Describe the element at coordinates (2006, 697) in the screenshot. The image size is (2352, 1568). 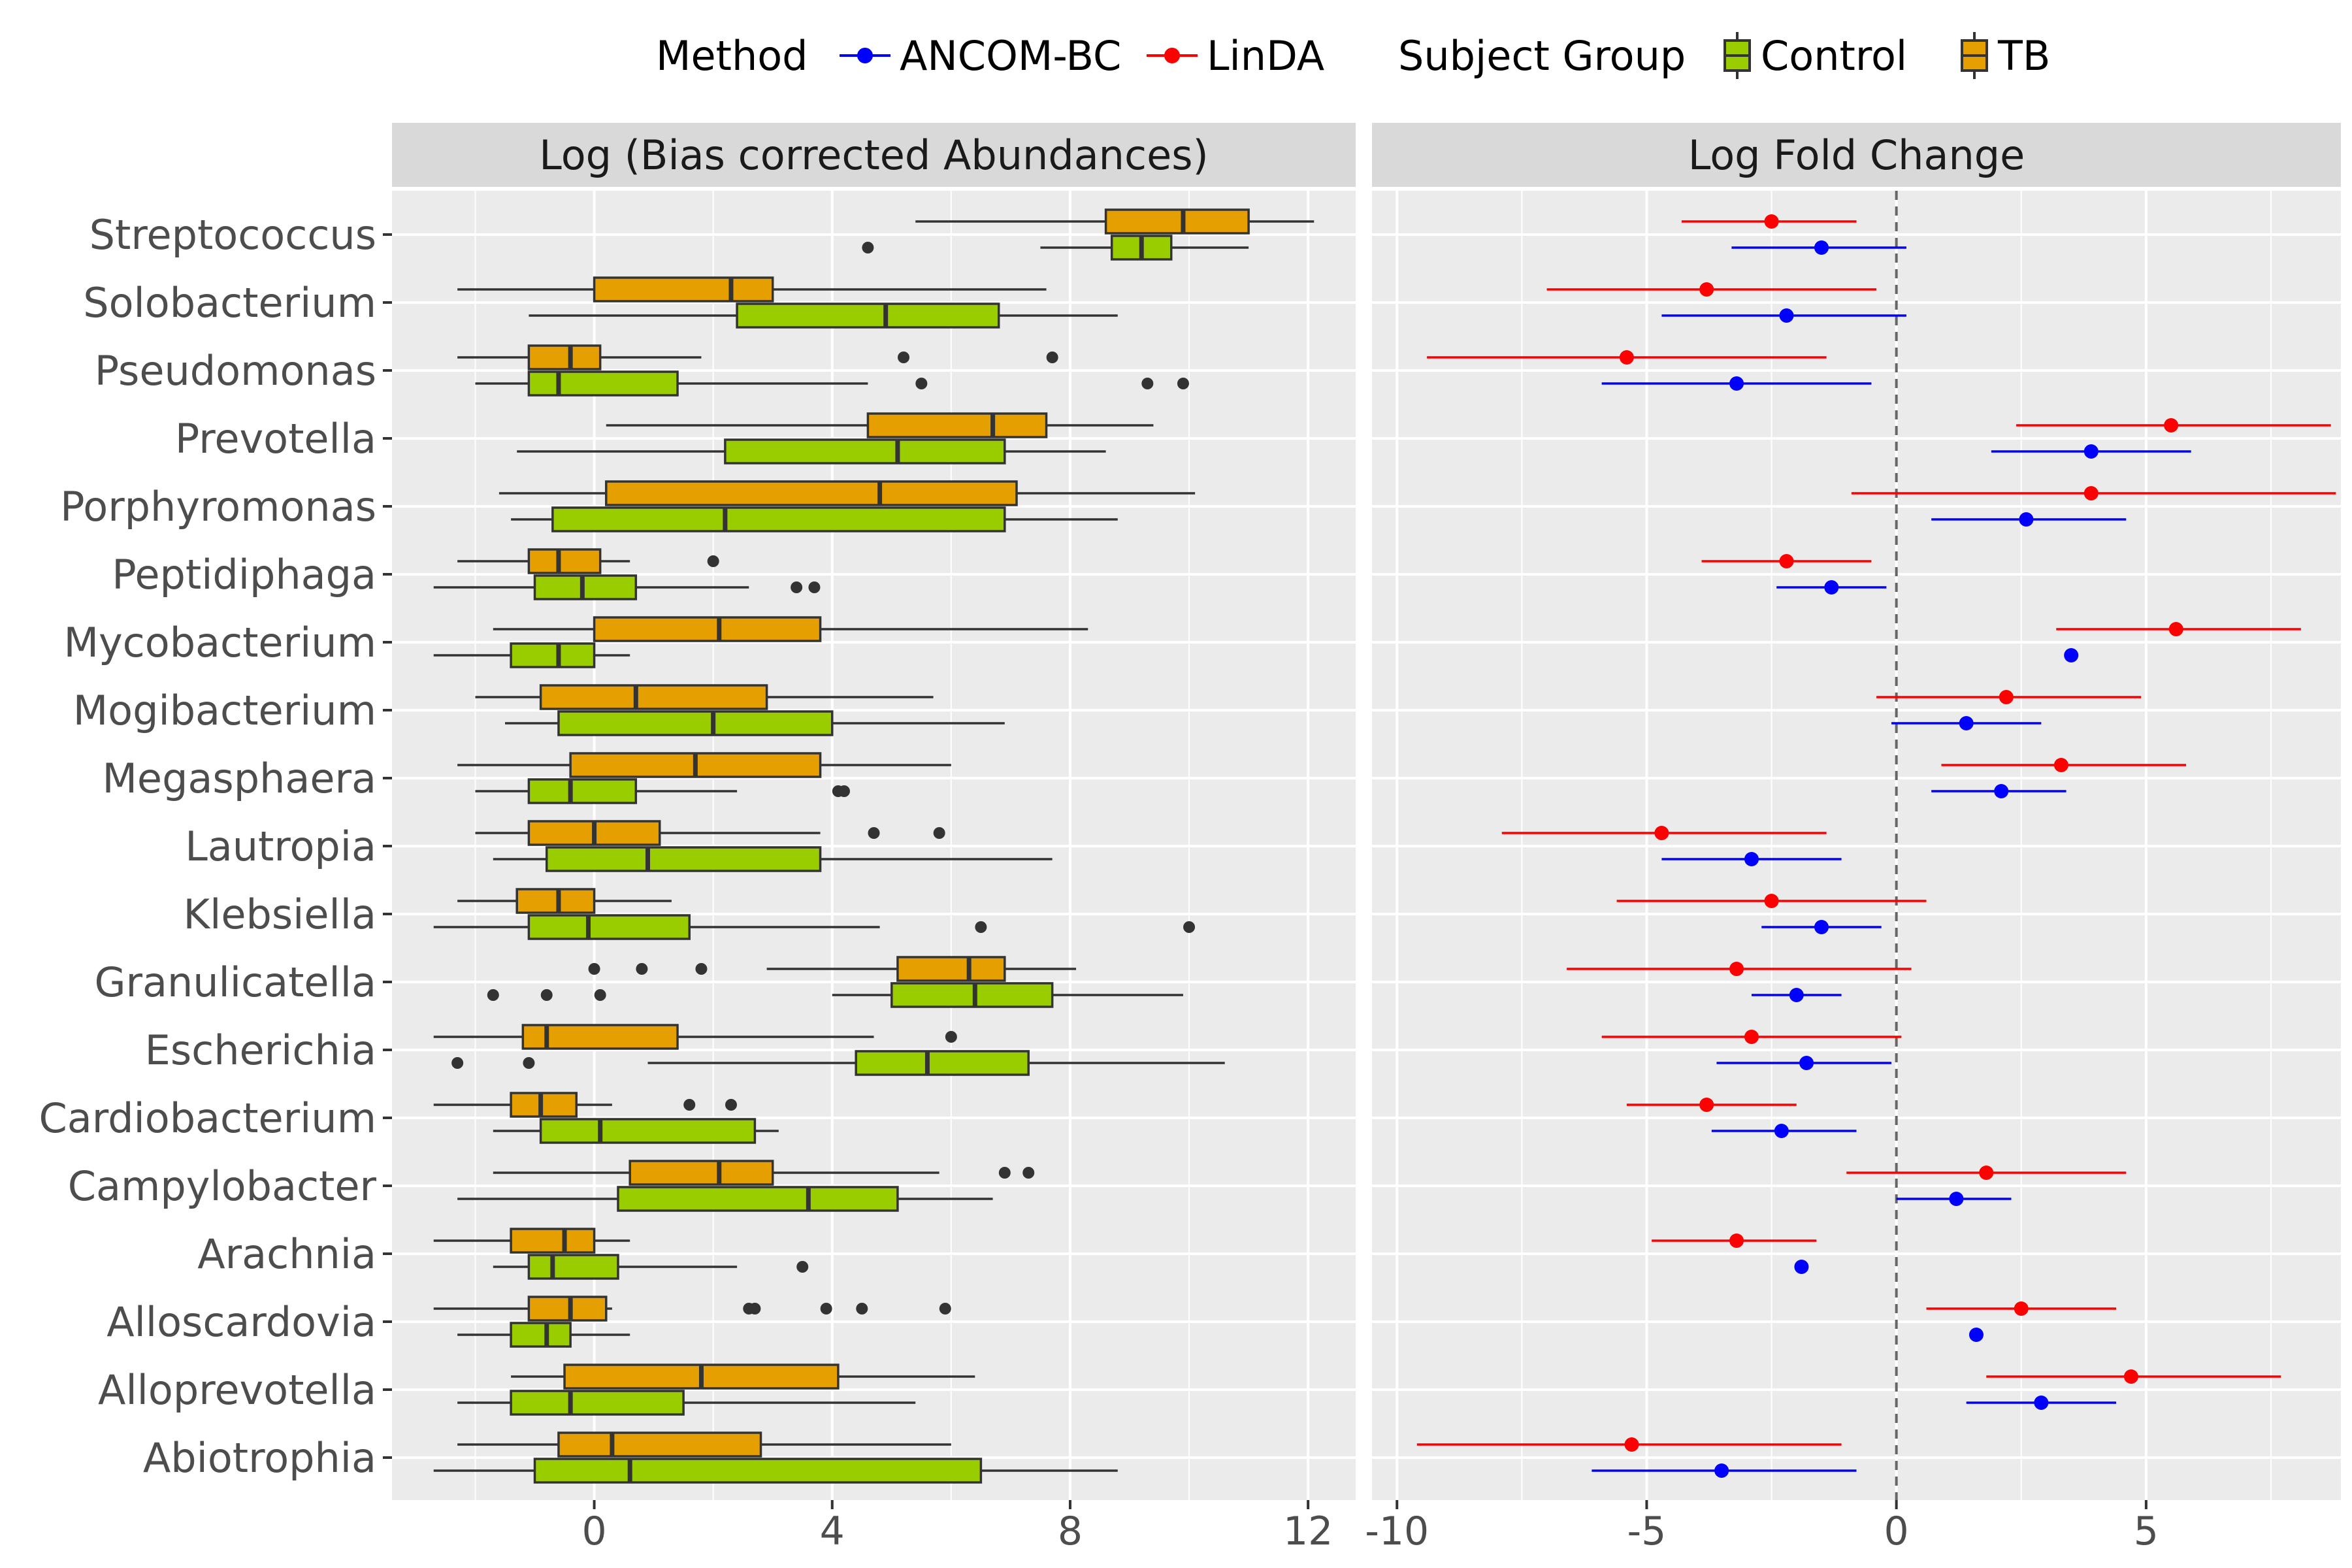
I see `lfc-linda-mogibacterium-point` at that location.